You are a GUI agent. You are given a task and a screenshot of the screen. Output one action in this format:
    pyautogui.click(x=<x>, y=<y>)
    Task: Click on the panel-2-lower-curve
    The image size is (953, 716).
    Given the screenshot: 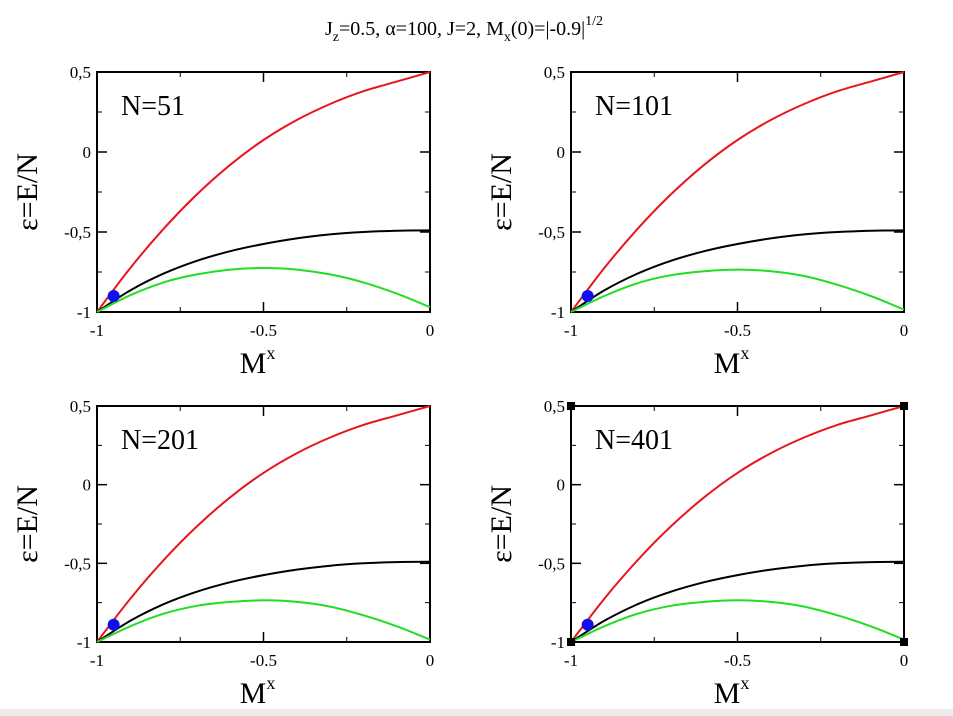 What is the action you would take?
    pyautogui.click(x=737, y=290)
    